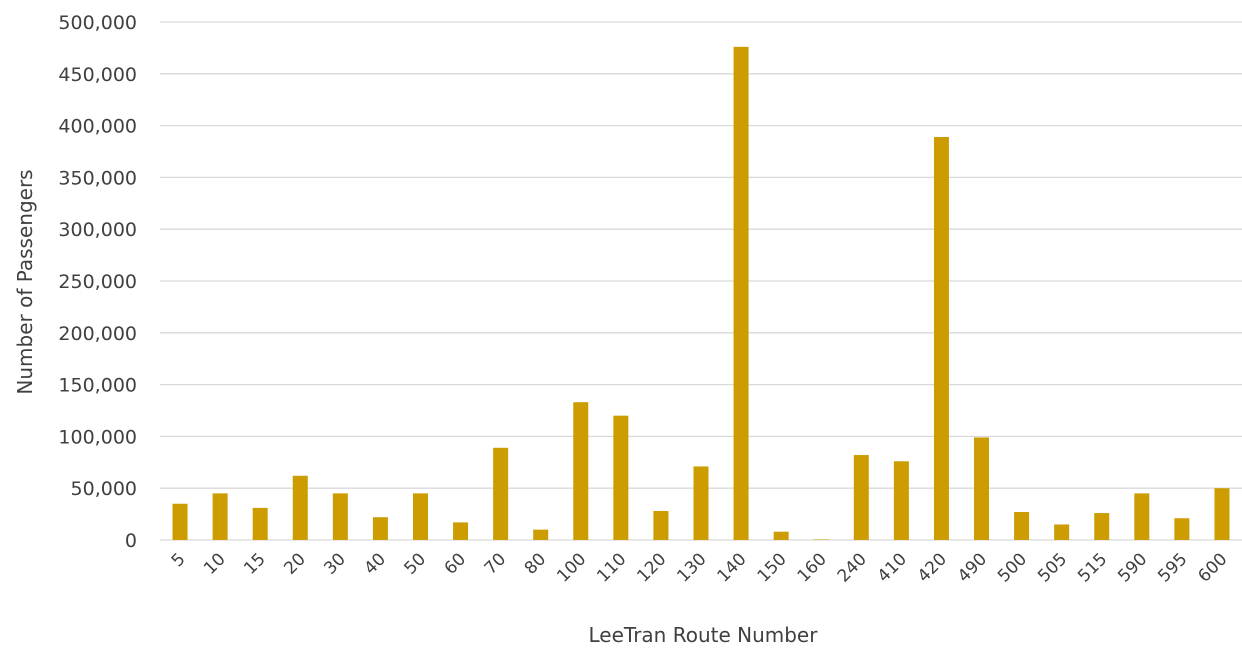 Image resolution: width=1242 pixels, height=651 pixels. What do you see at coordinates (1052, 567) in the screenshot?
I see `x-tick-label: 505` at bounding box center [1052, 567].